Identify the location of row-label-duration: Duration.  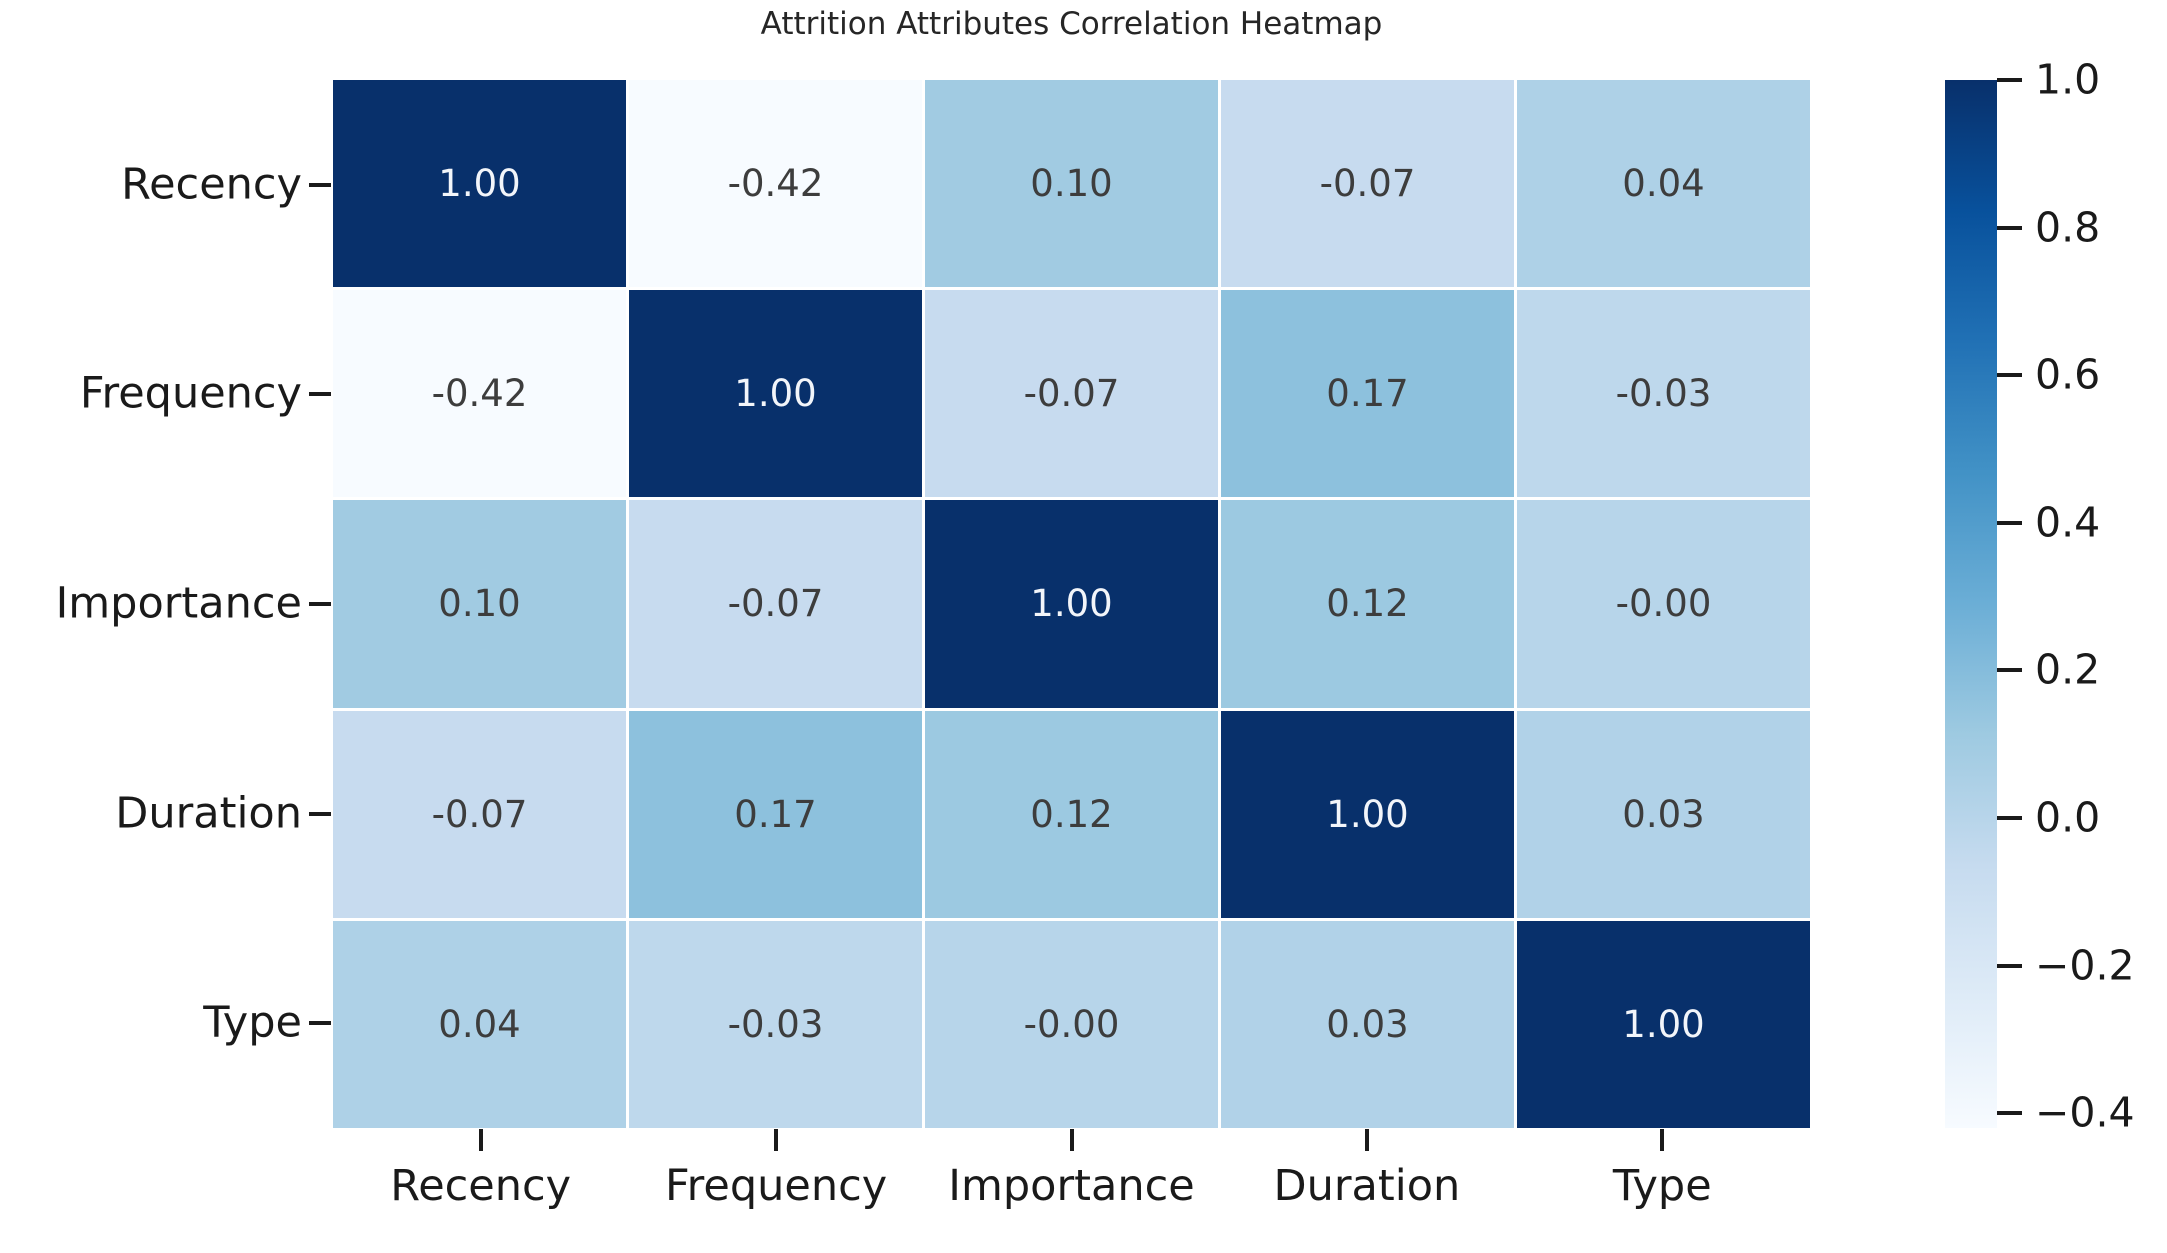
(208, 813).